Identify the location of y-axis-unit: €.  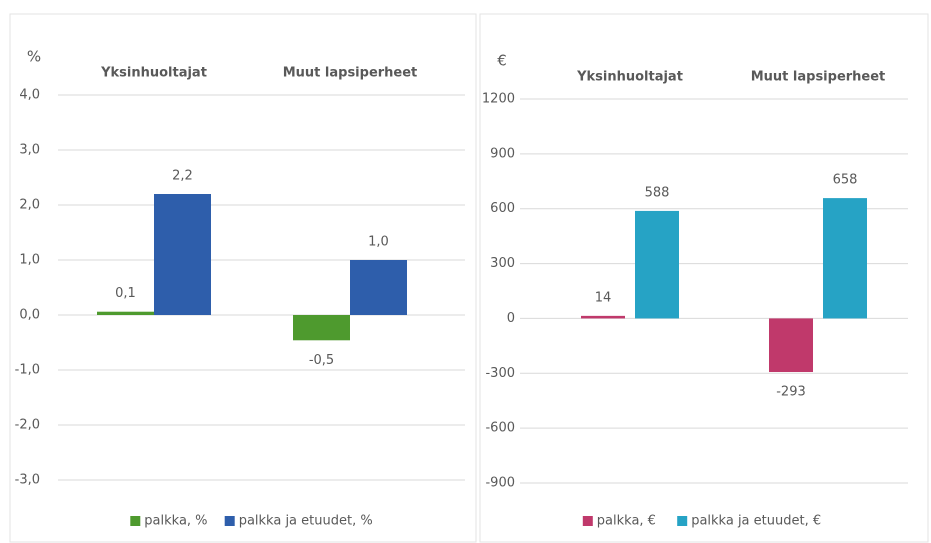
(502, 61).